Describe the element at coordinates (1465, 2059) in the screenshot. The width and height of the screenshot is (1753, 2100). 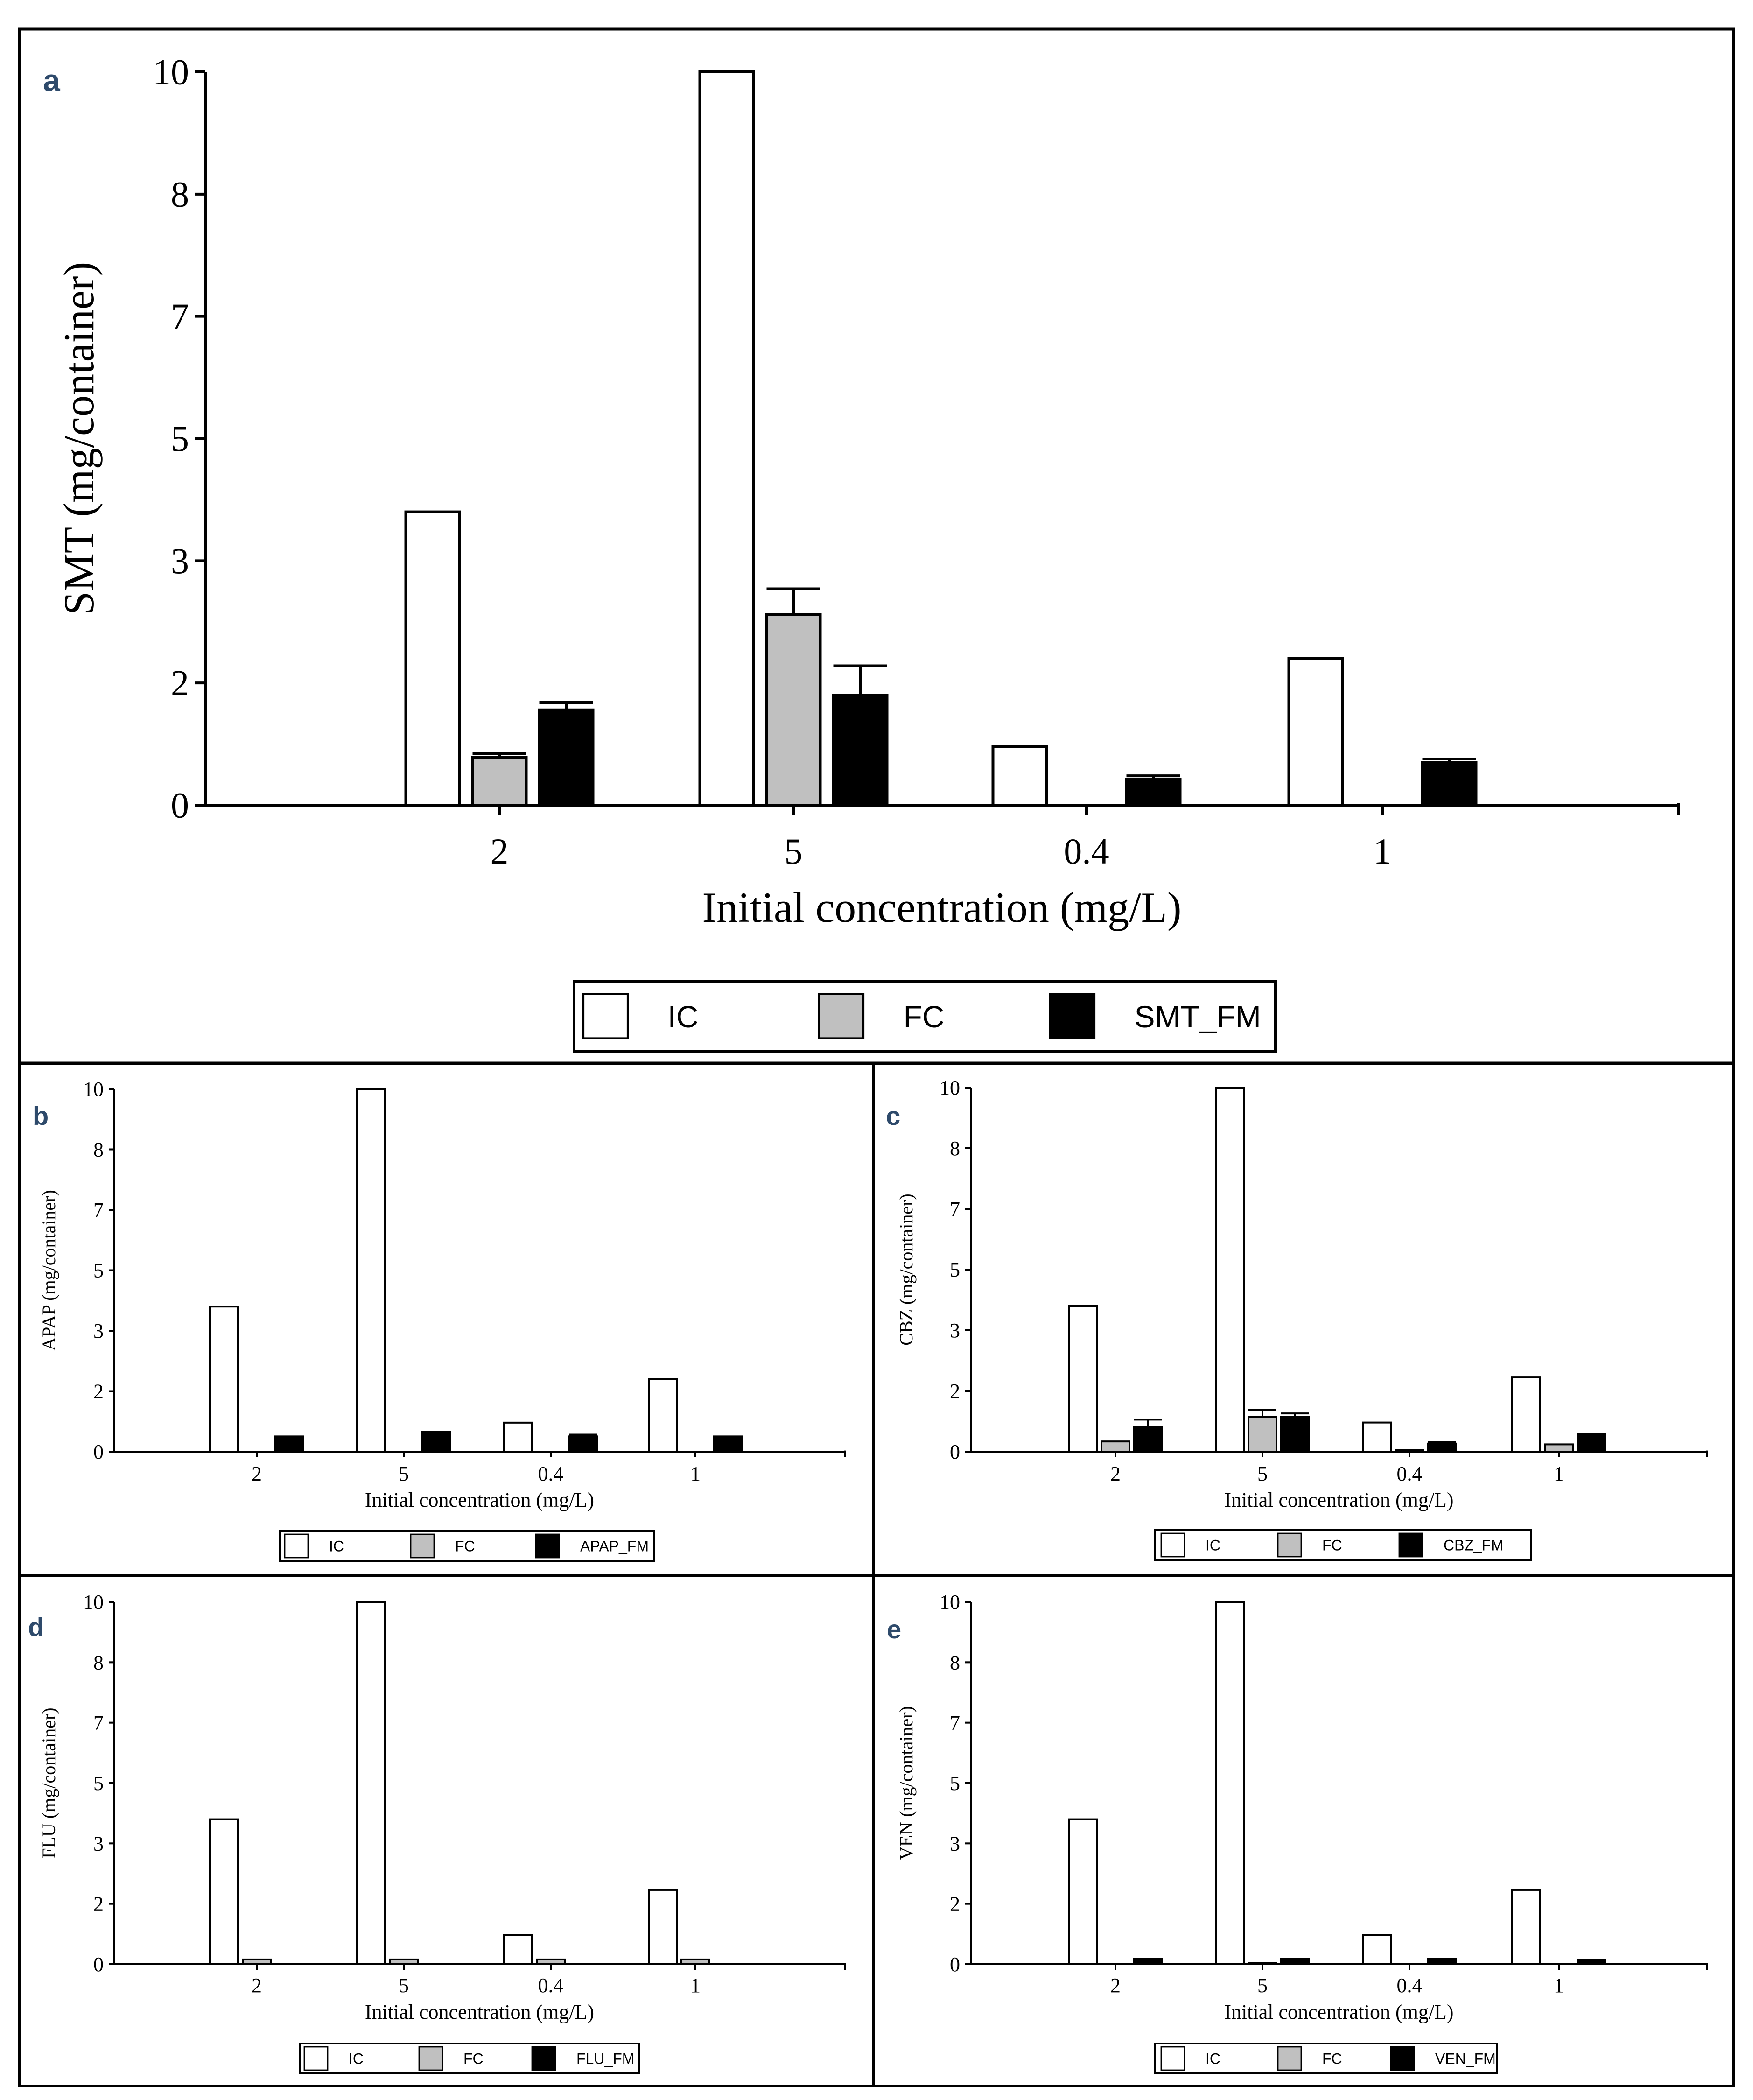
I see `legend-label: VEN_FM` at that location.